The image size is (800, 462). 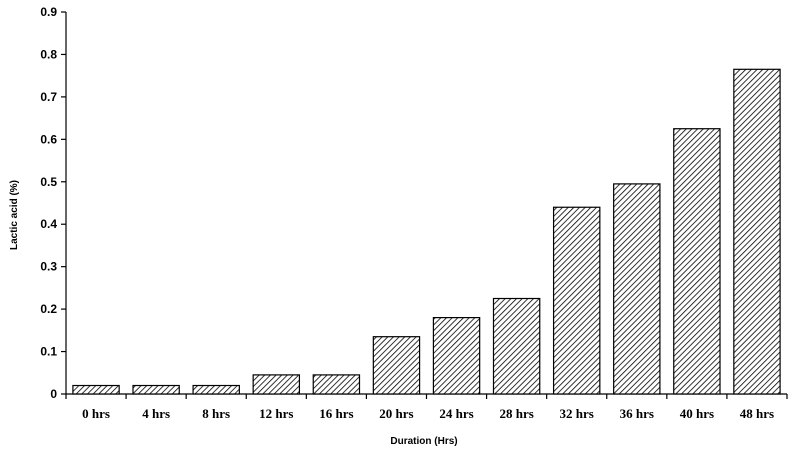 I want to click on y-tick-label: 0.6, so click(x=48, y=139).